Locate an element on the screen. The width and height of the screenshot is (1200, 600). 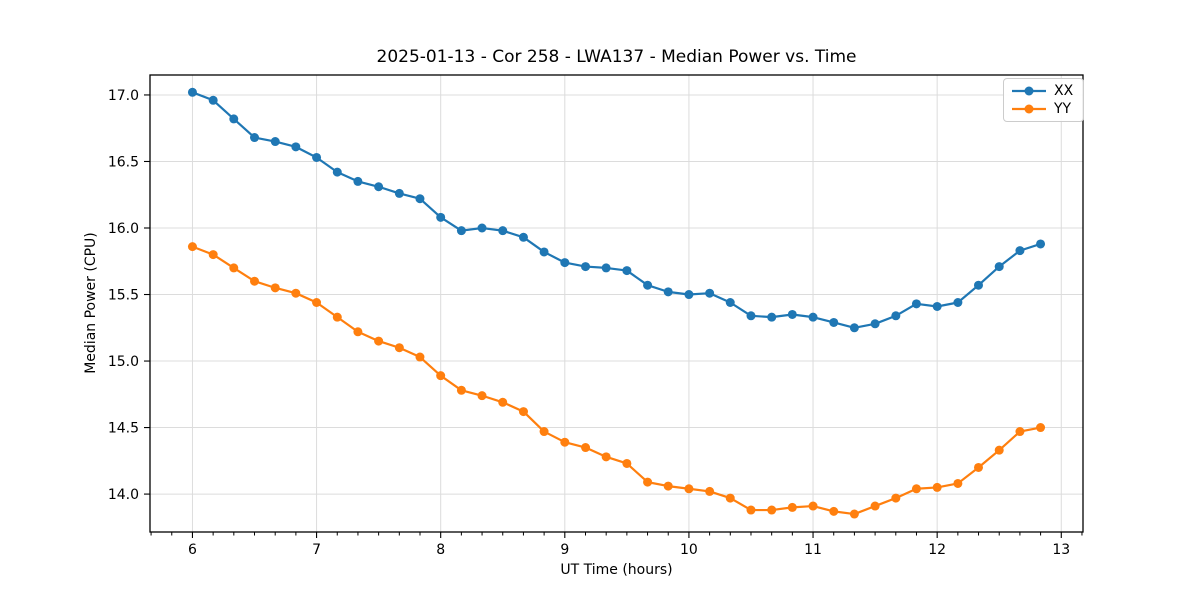
x-tick-label: 13 is located at coordinates (1061, 550).